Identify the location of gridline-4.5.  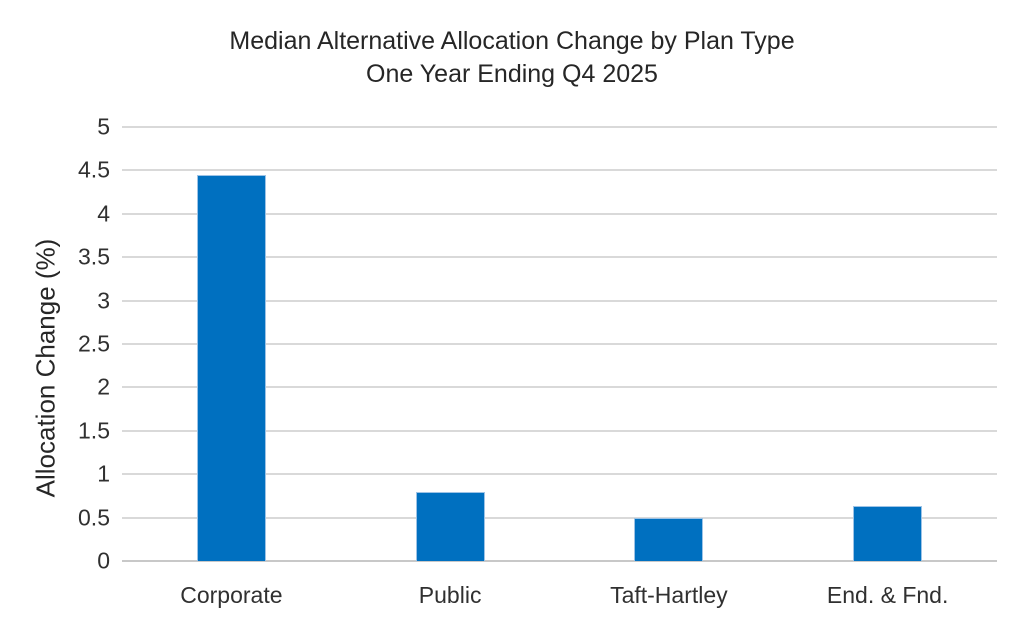
(559, 170).